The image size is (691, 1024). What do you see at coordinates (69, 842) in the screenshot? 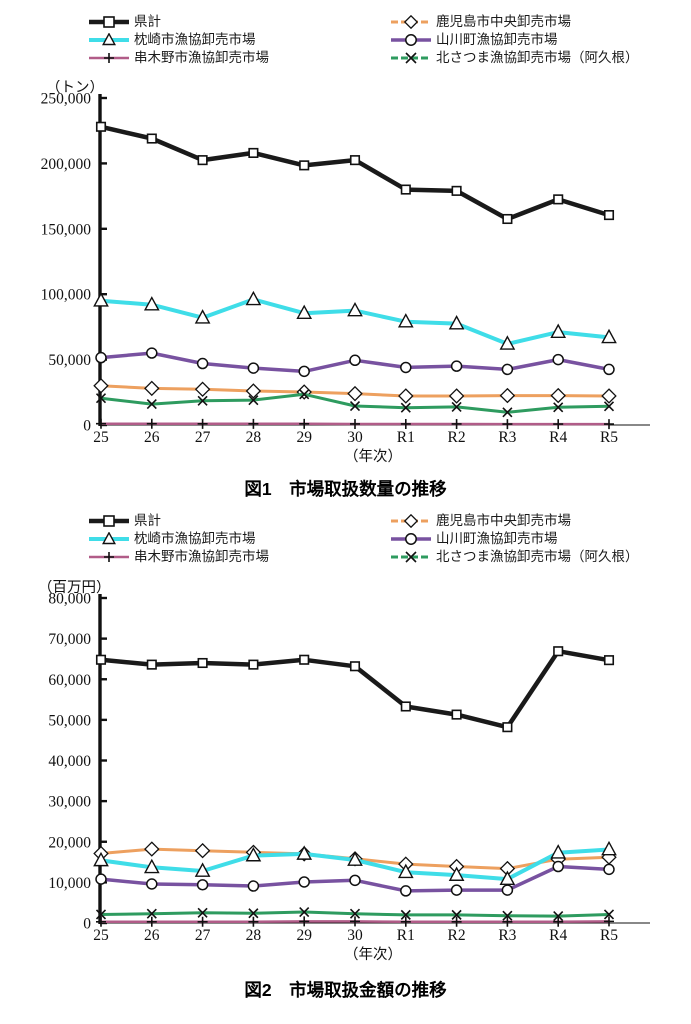
I see `y-tick-label: 20,000` at bounding box center [69, 842].